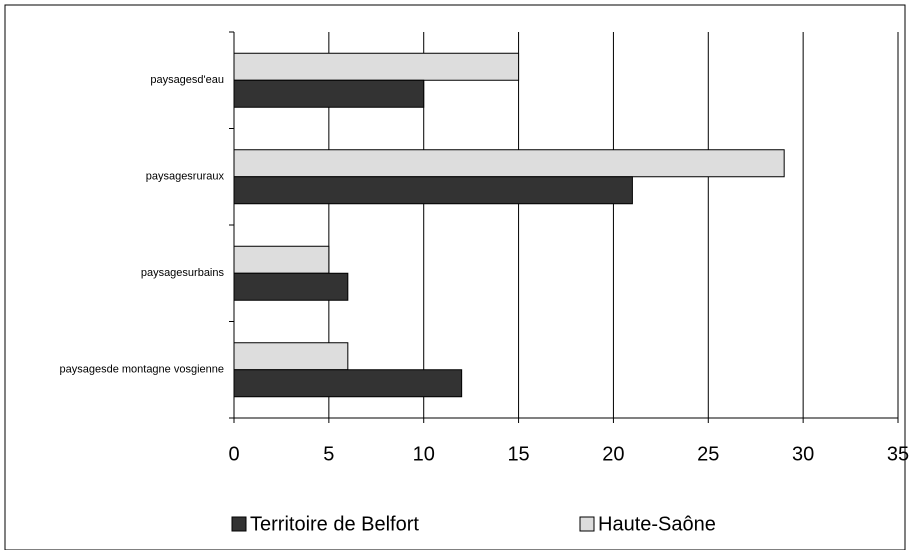 This screenshot has width=911, height=550. Describe the element at coordinates (334, 524) in the screenshot. I see `legend-label: Territoire de Belfort` at that location.